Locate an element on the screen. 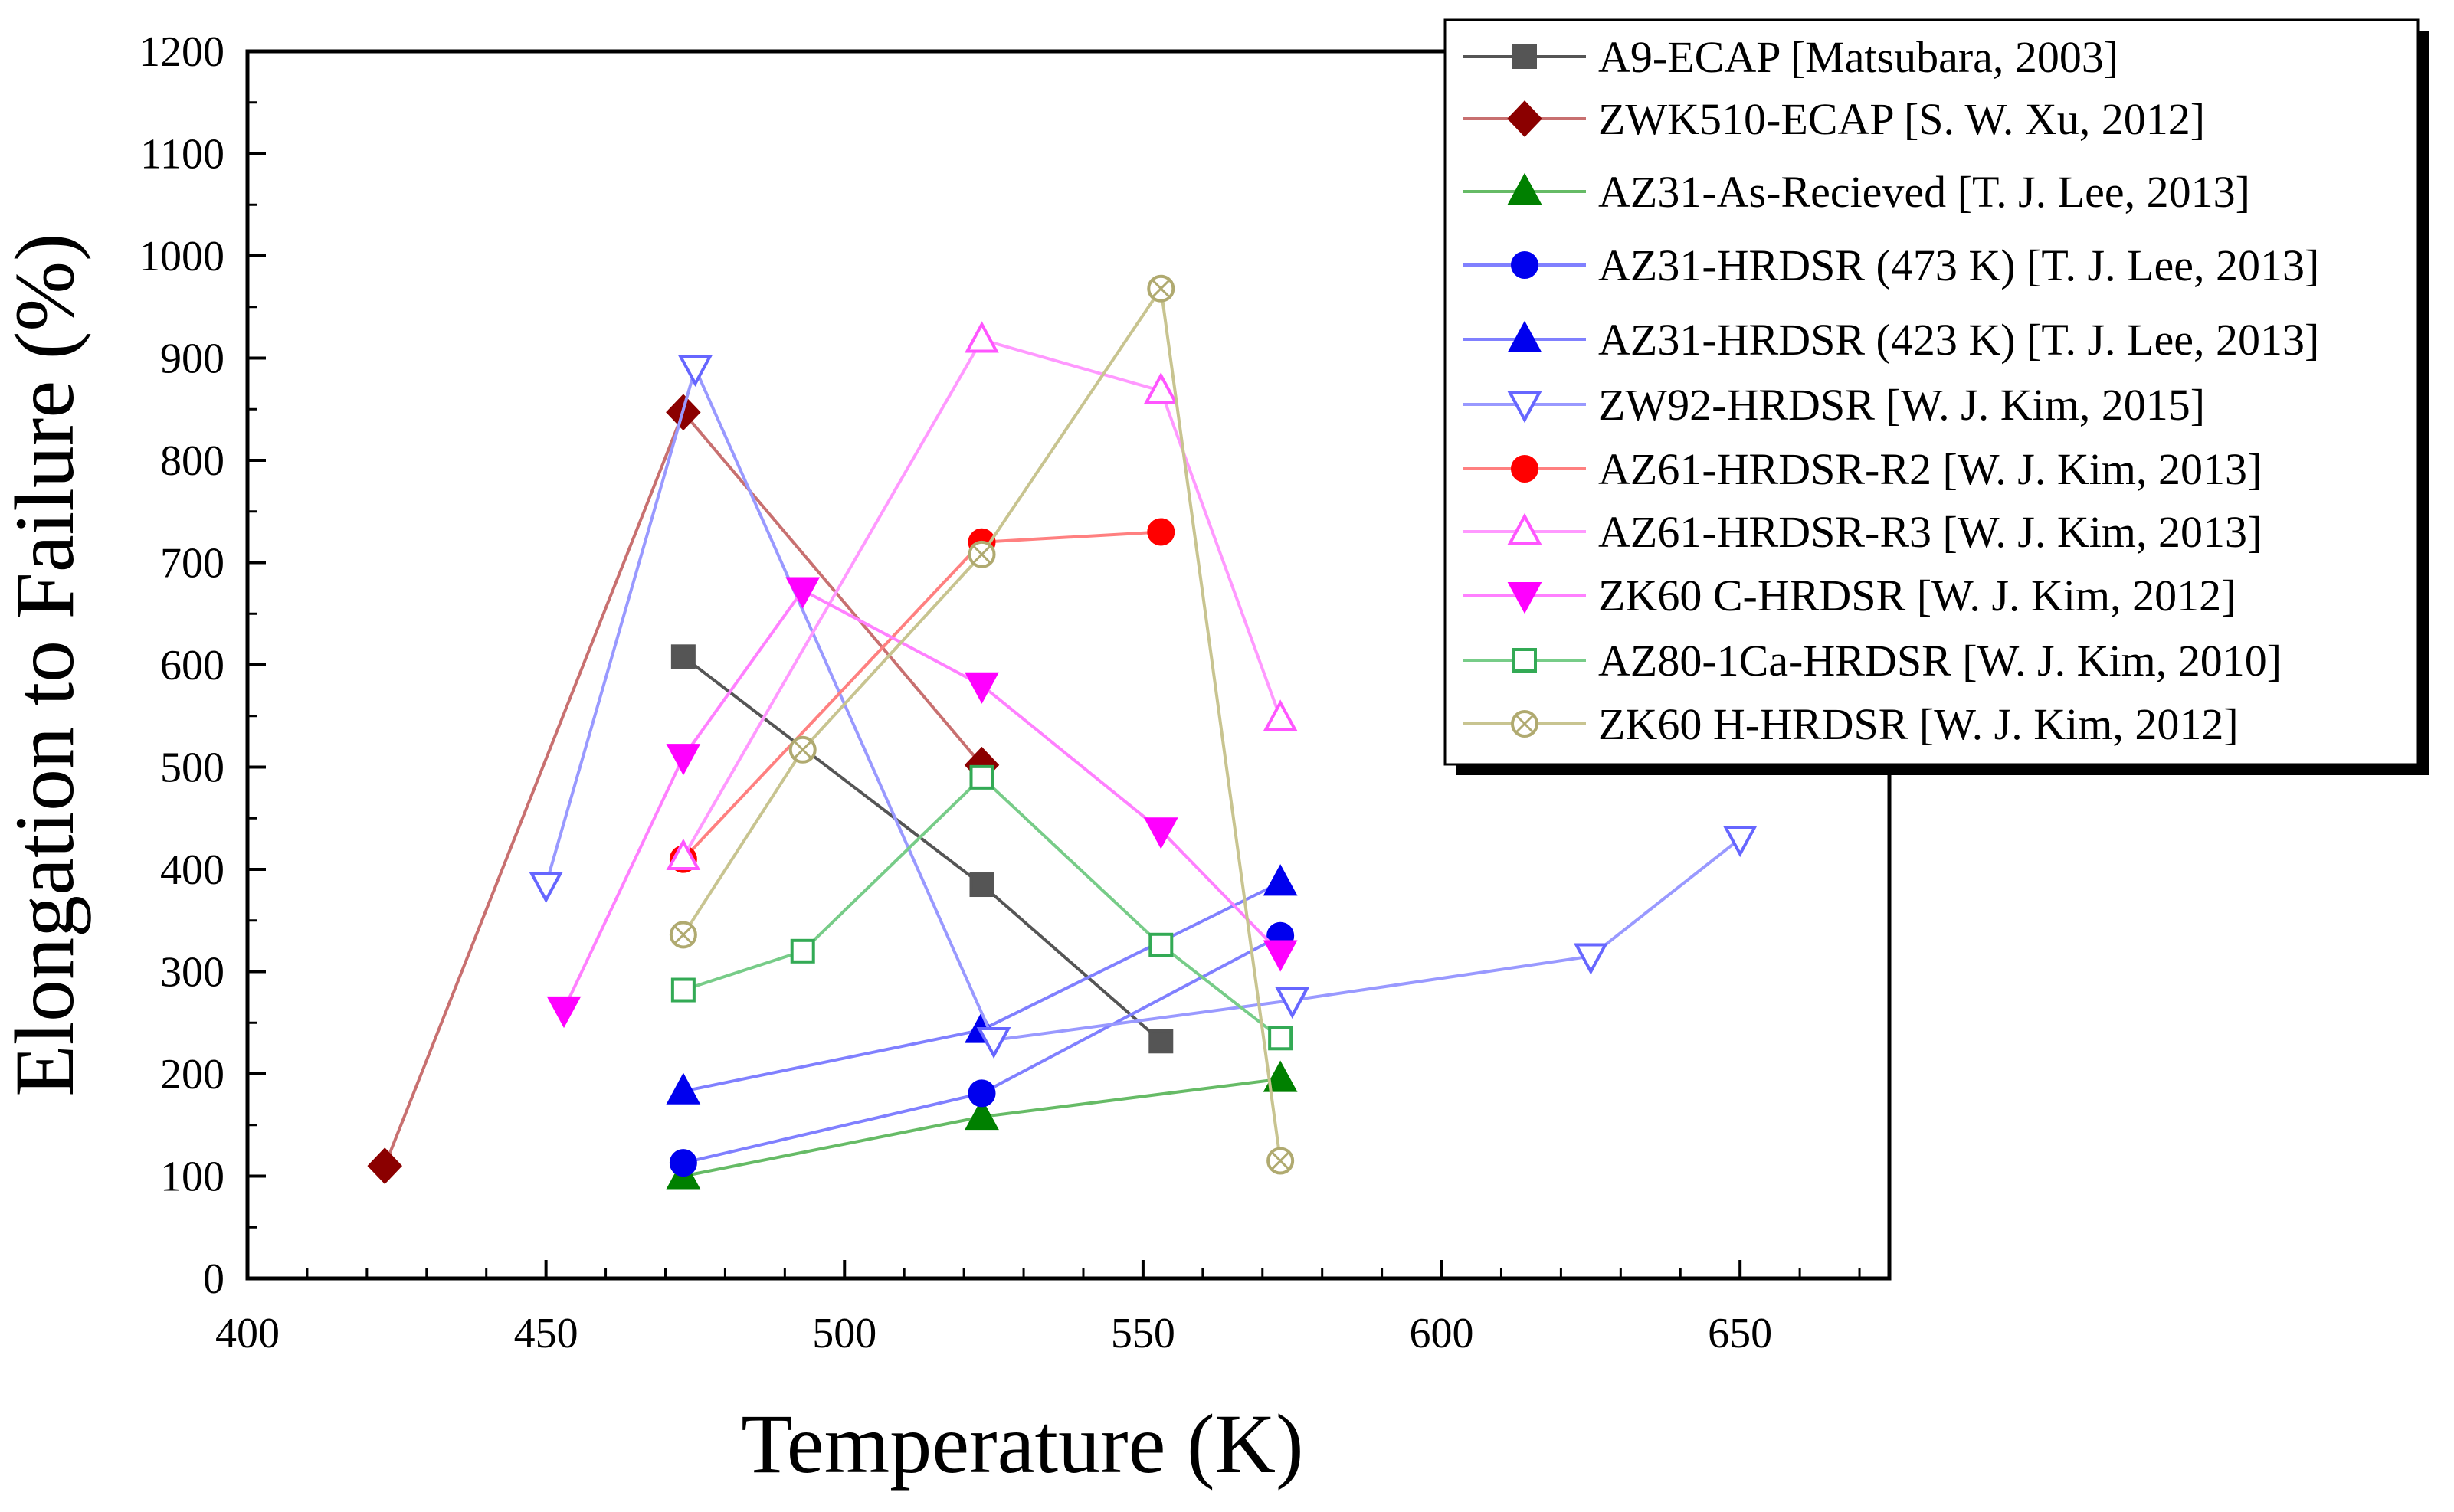  legend-label: AZ31-HRDSR (473 K) [T. J. Lee, 2013] is located at coordinates (1958, 265).